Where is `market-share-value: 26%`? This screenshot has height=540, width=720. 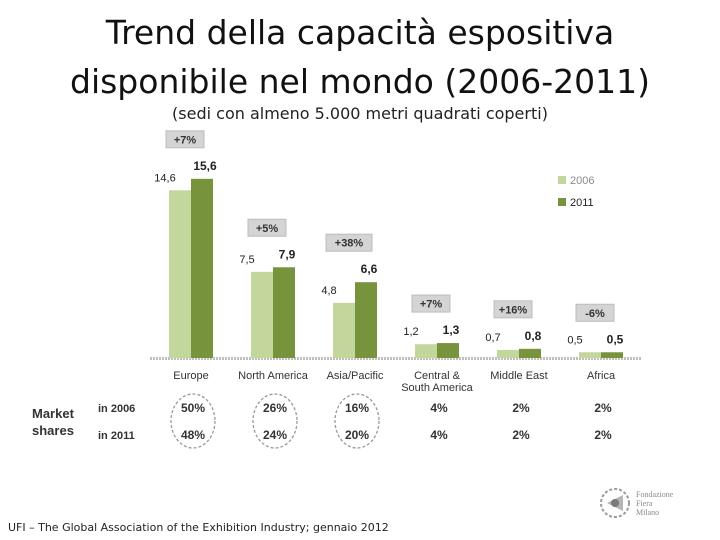
market-share-value: 26% is located at coordinates (275, 408).